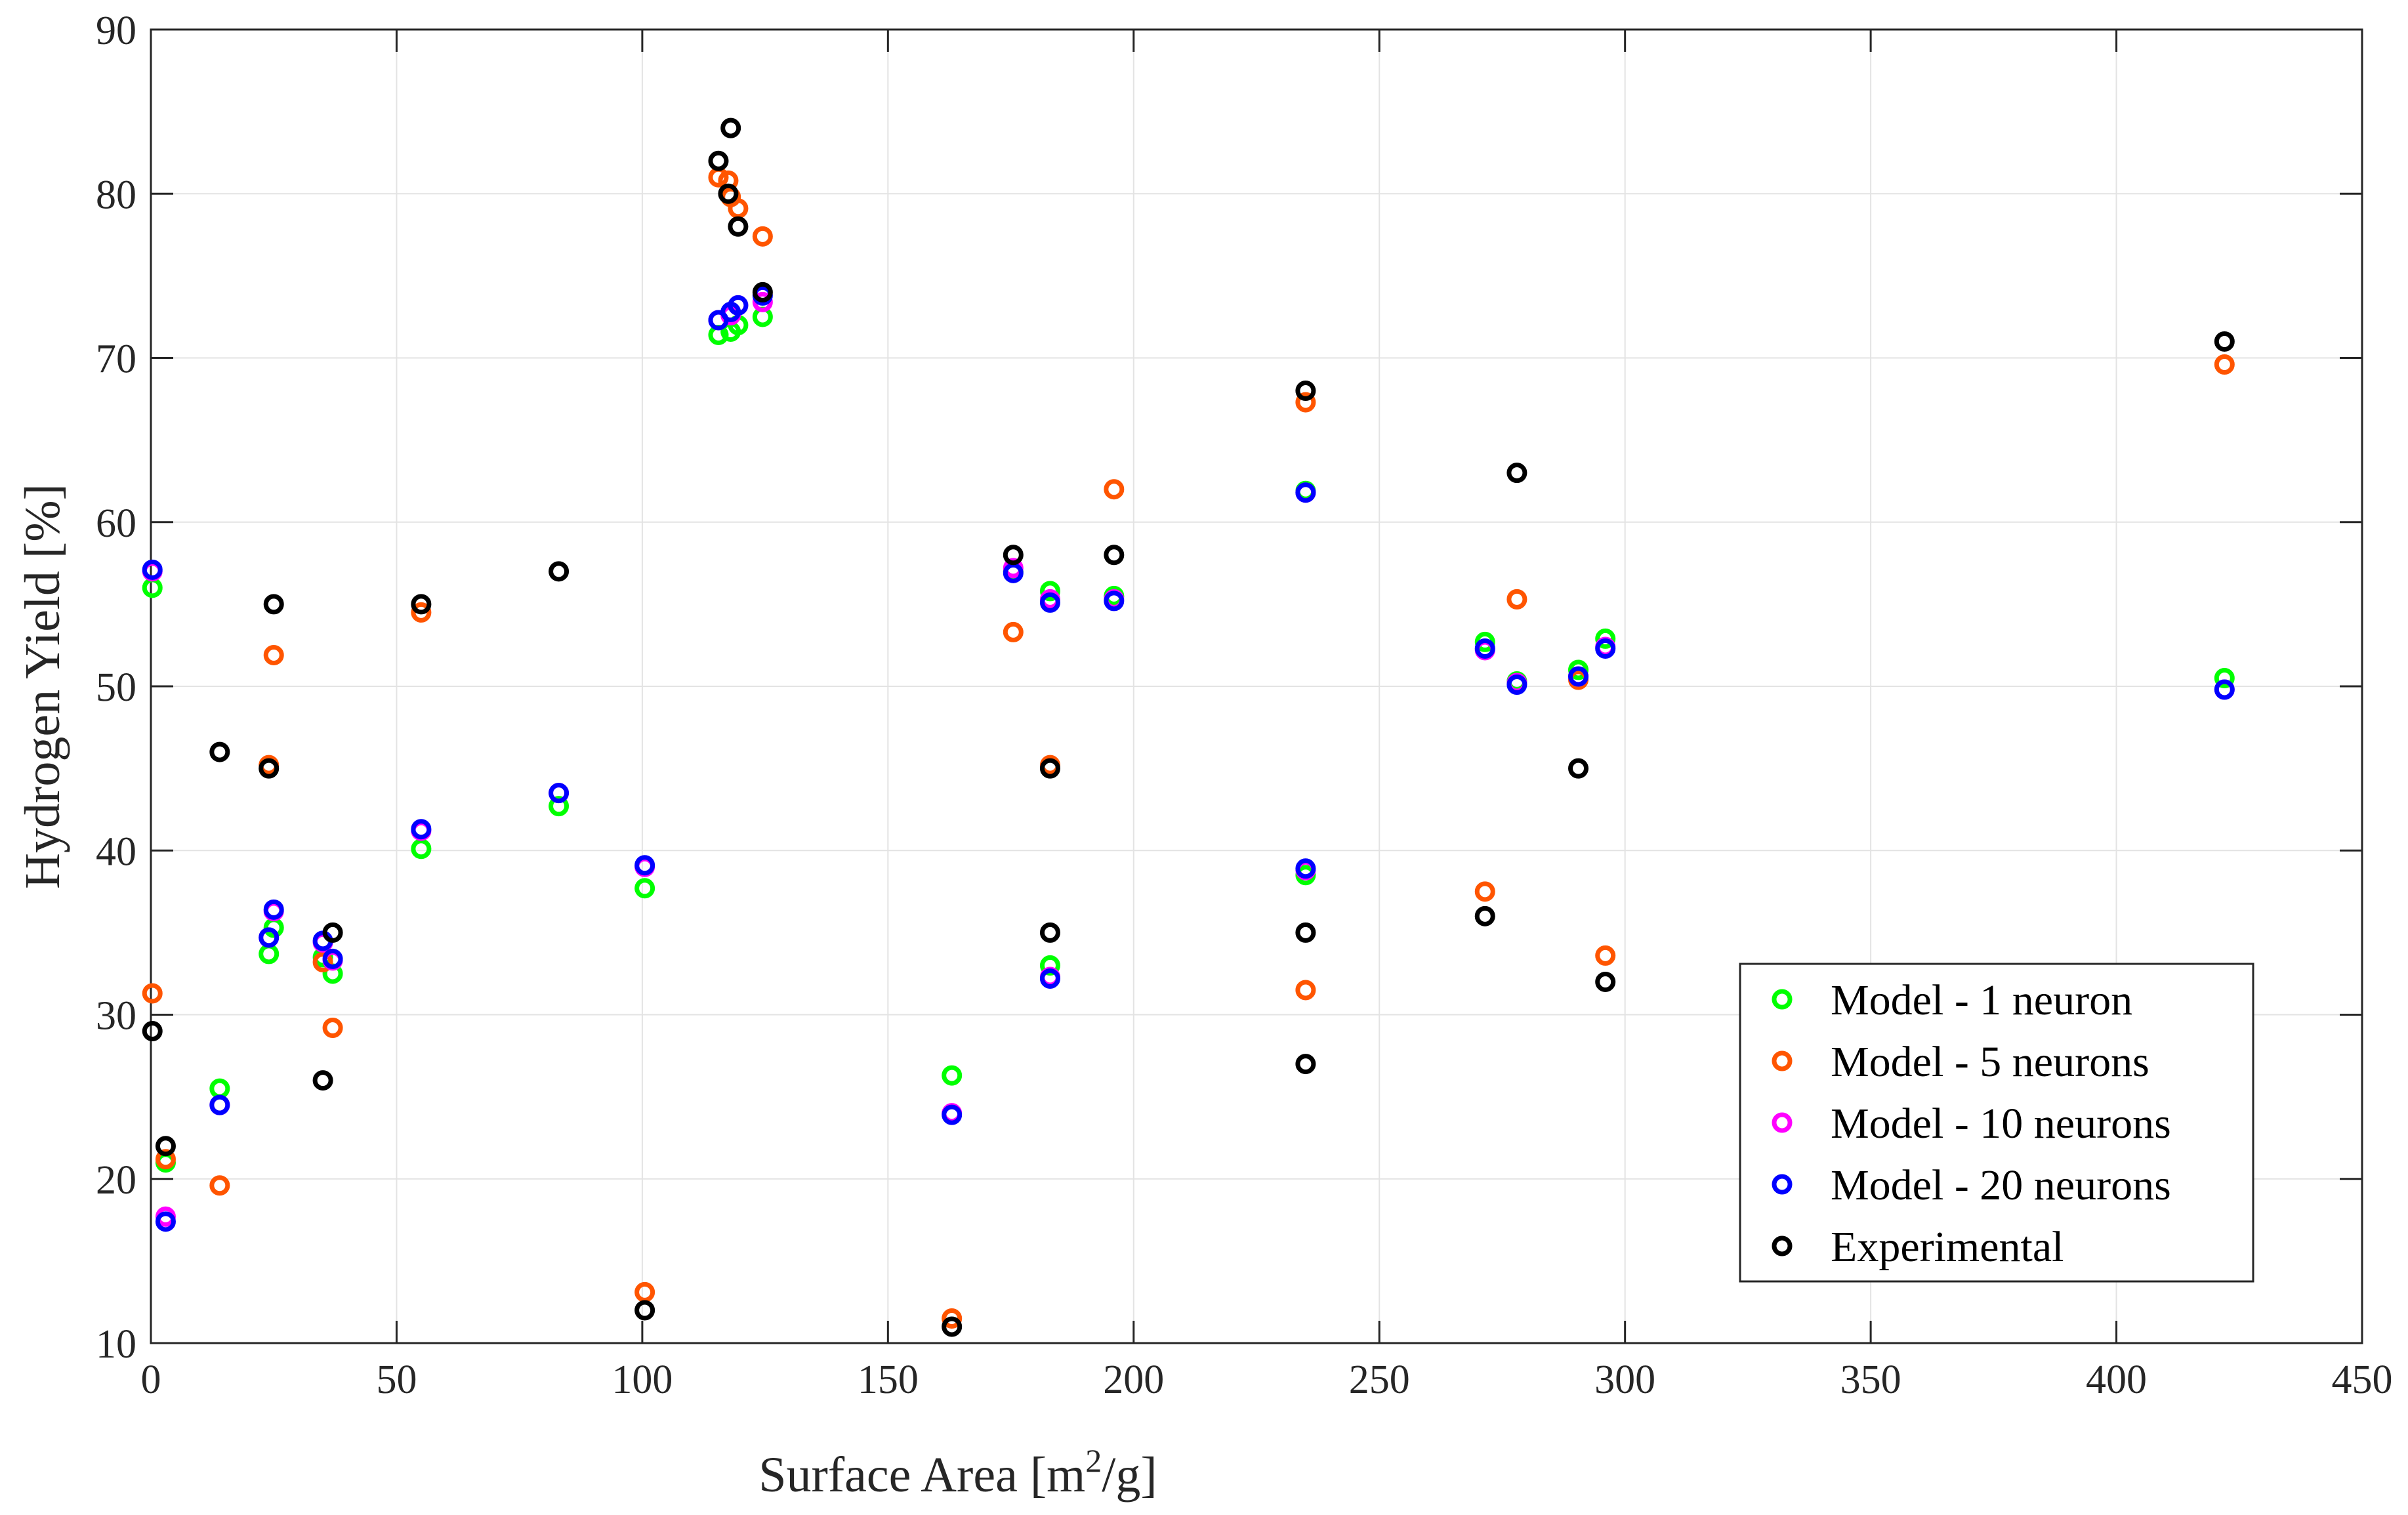  What do you see at coordinates (116, 1180) in the screenshot?
I see `y-tick-label: 20` at bounding box center [116, 1180].